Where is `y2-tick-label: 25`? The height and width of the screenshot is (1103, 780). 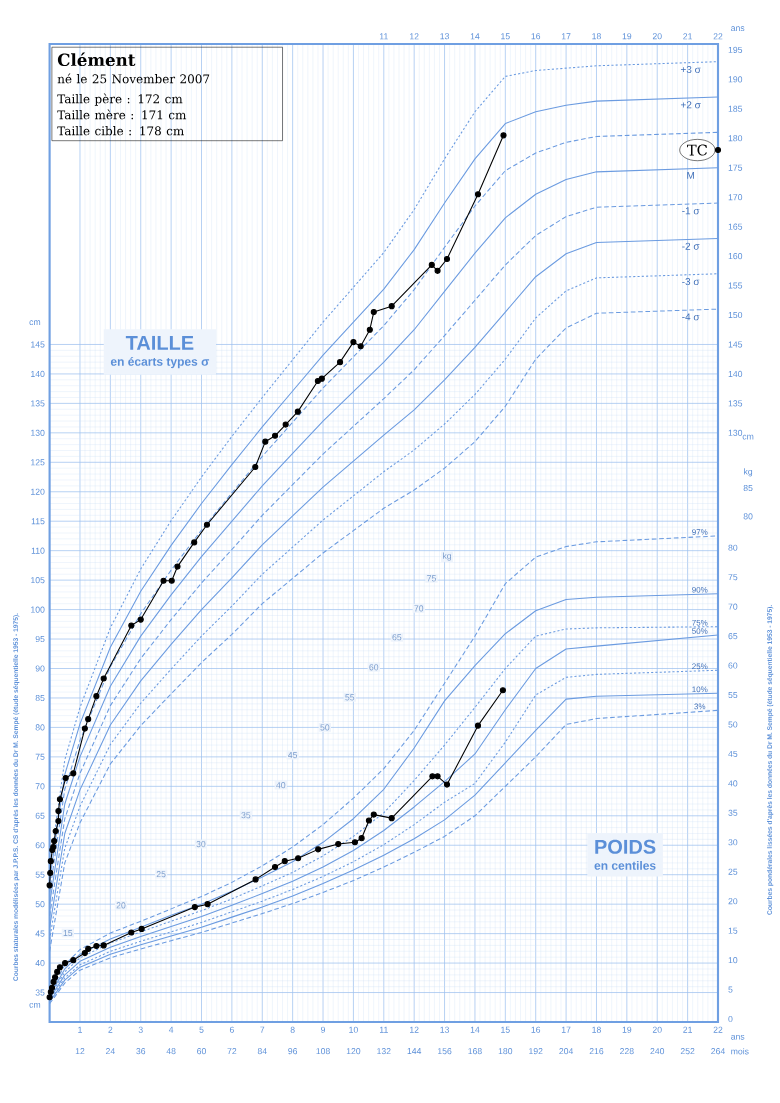
y2-tick-label: 25 is located at coordinates (733, 871).